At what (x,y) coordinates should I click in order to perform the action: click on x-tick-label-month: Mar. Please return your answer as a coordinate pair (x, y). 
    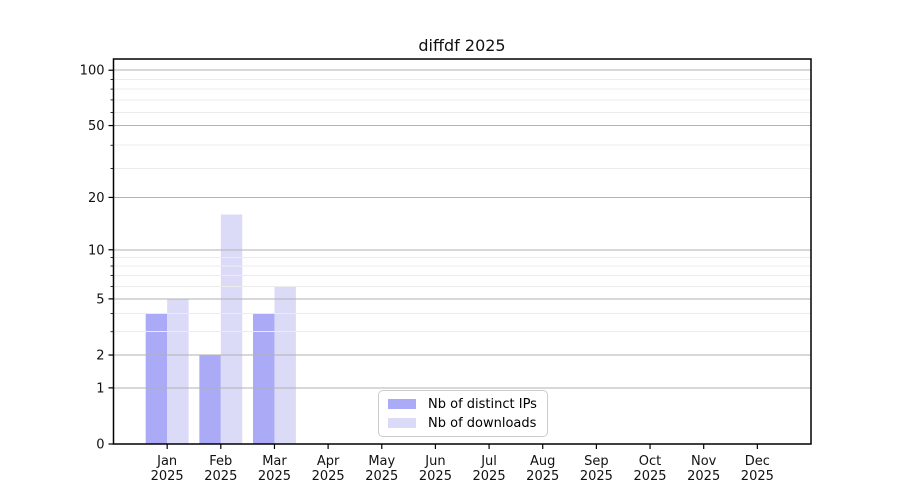
    Looking at the image, I should click on (274, 461).